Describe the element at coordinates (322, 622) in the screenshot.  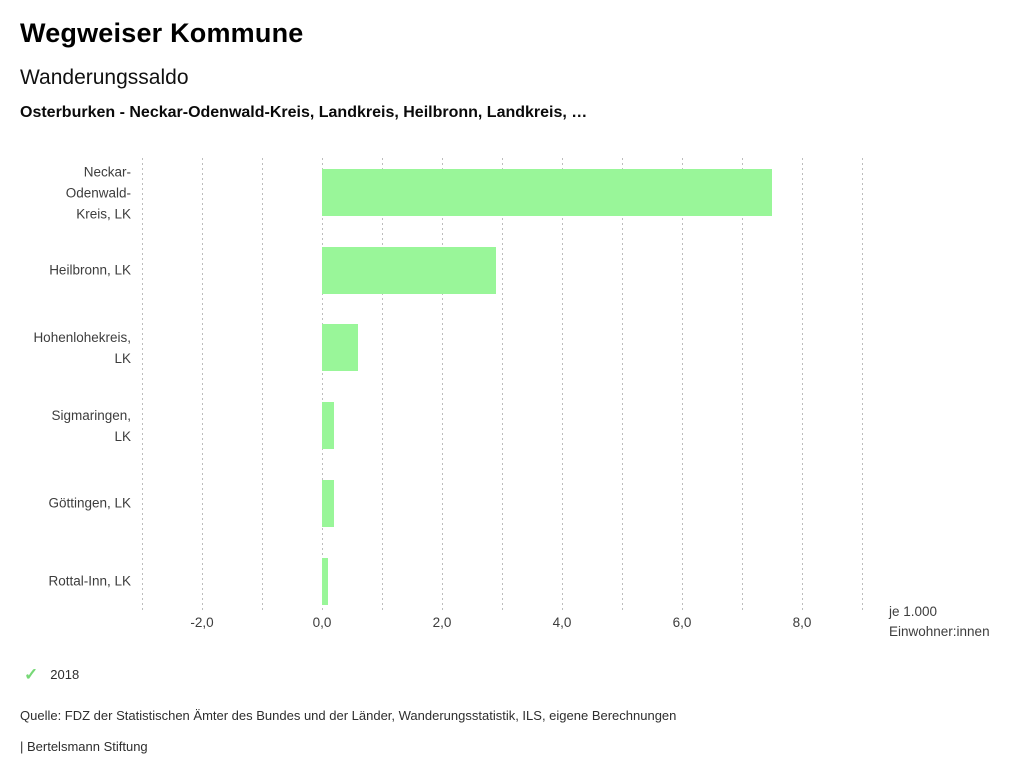
I see `x-tick-label: 0,0` at that location.